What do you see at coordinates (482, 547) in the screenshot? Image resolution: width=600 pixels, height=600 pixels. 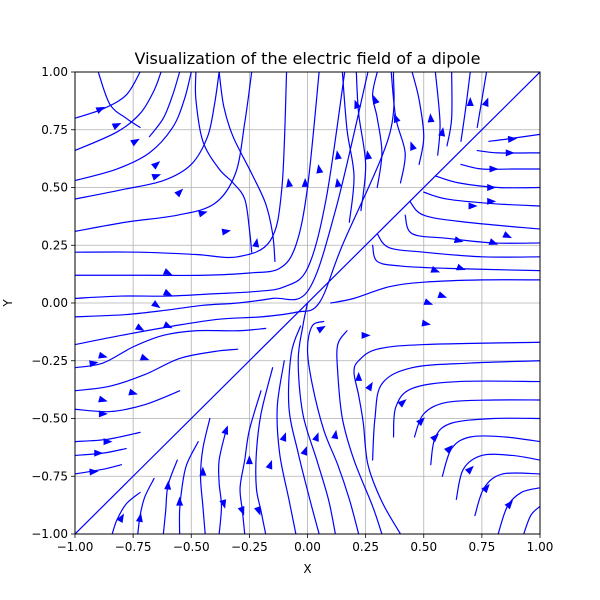 I see `x-tick-label: 0.75` at bounding box center [482, 547].